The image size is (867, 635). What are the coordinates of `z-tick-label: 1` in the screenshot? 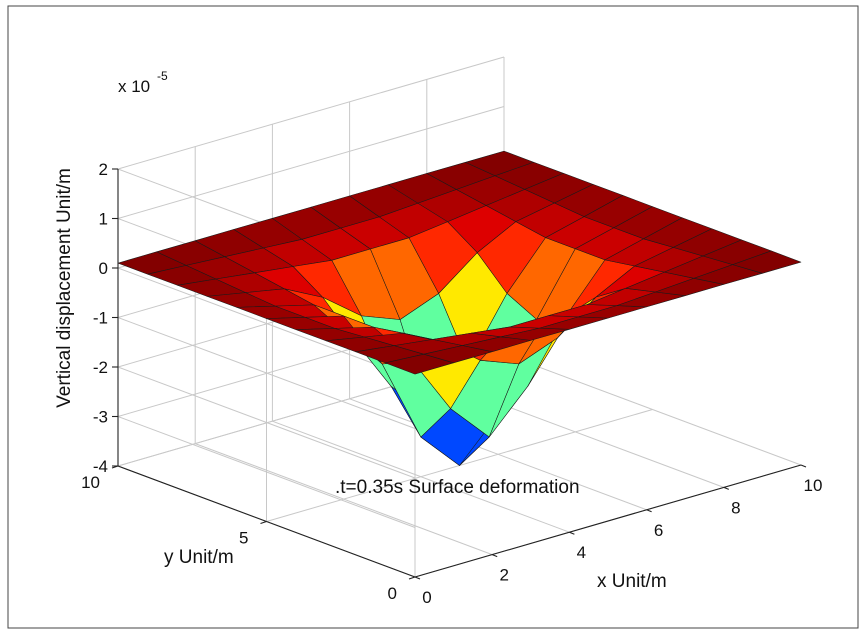 It's located at (103, 219).